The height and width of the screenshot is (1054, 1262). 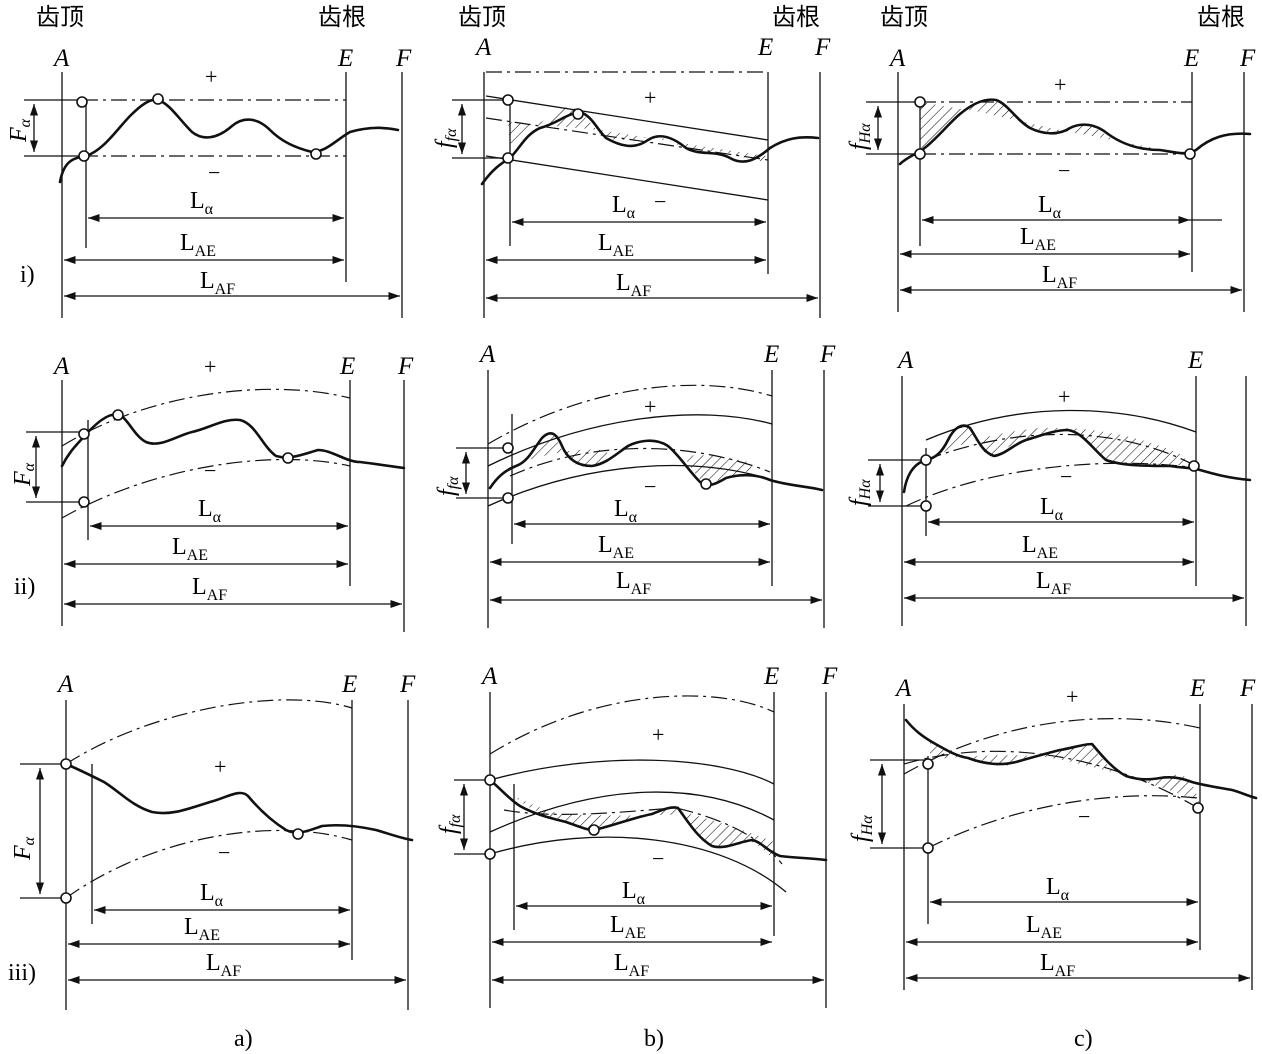 I want to click on caption-c: c), so click(x=1083, y=1039).